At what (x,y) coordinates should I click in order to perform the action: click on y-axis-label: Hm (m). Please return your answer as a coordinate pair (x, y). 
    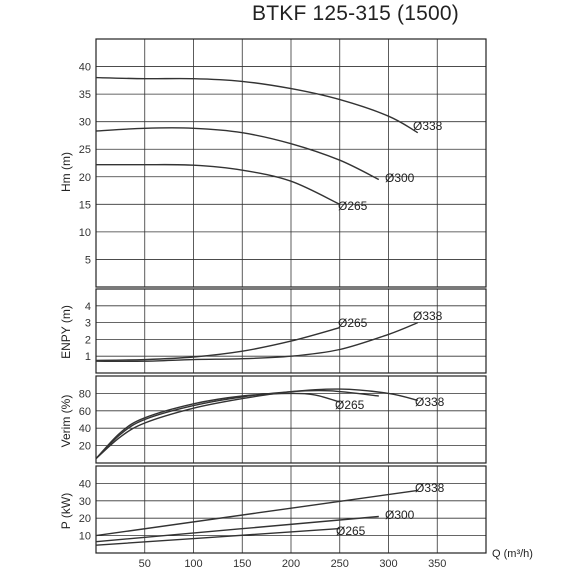
    Looking at the image, I should click on (66, 172).